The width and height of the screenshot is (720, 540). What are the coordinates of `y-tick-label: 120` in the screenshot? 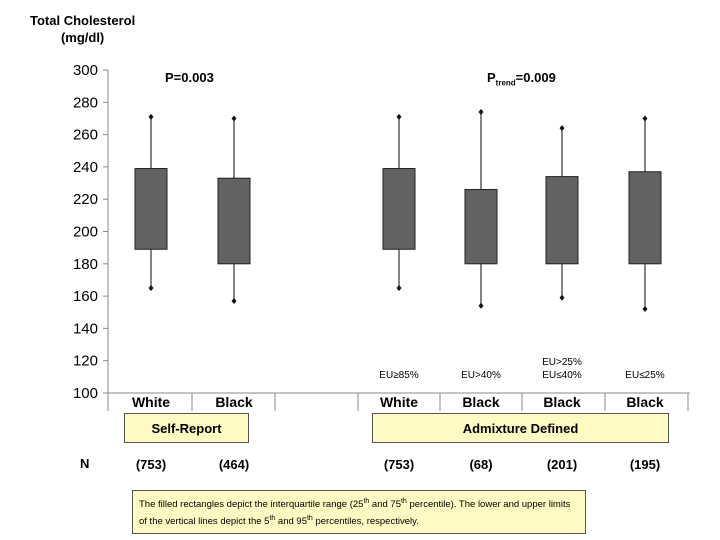 It's located at (85, 361).